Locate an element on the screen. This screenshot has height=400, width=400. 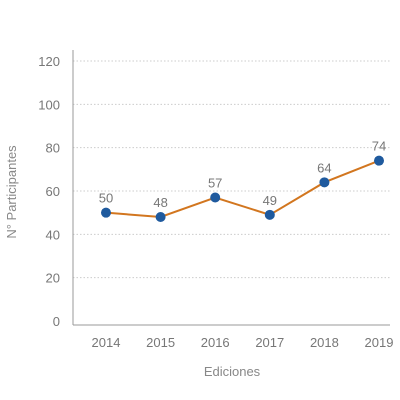
data-label: 64 is located at coordinates (324, 167).